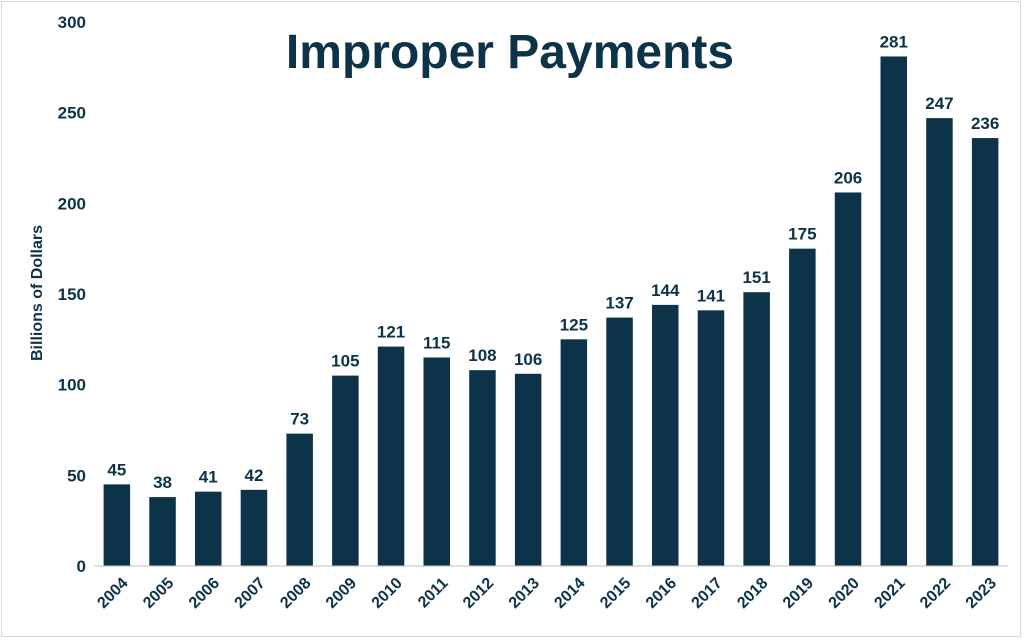 The height and width of the screenshot is (640, 1024). I want to click on x-tick-label: 2011, so click(433, 593).